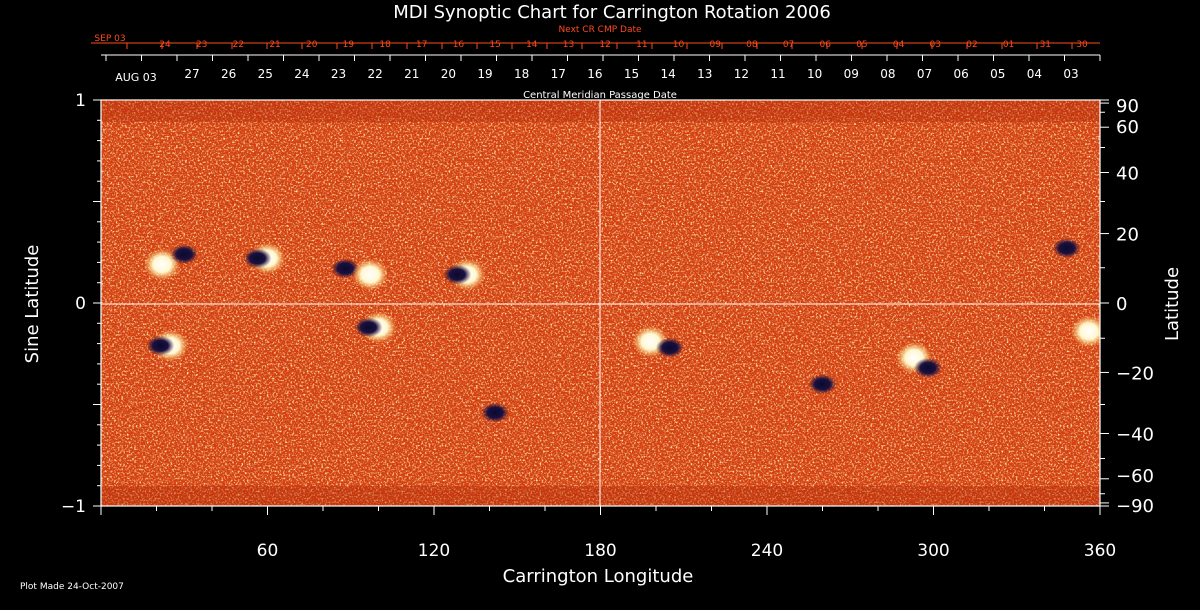 This screenshot has height=610, width=1200. What do you see at coordinates (1082, 45) in the screenshot?
I see `next-cr-date-label: 30` at bounding box center [1082, 45].